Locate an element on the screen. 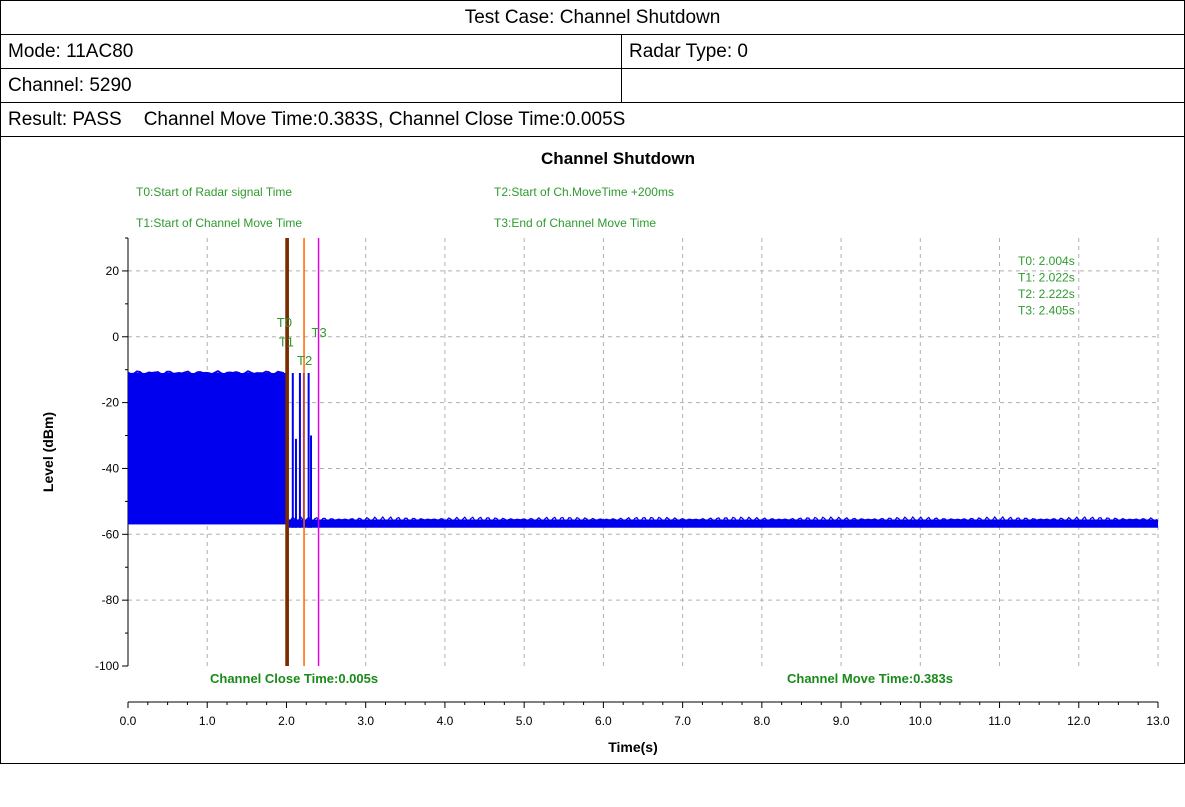 Image resolution: width=1185 pixels, height=807 pixels. y-tick-label: -100 is located at coordinates (107, 666).